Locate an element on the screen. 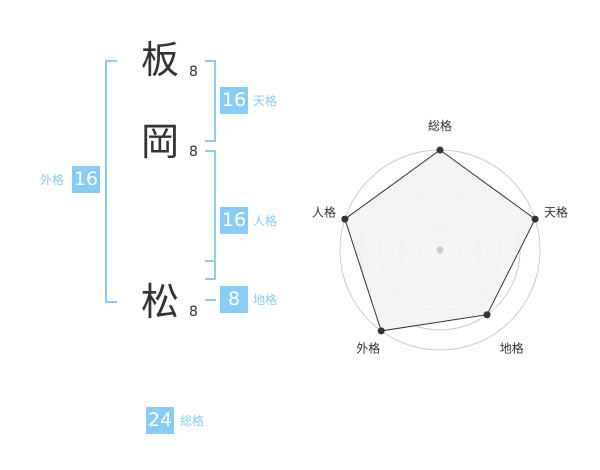 Image resolution: width=600 pixels, height=470 pixels. chikaku-value: 8 is located at coordinates (234, 299).